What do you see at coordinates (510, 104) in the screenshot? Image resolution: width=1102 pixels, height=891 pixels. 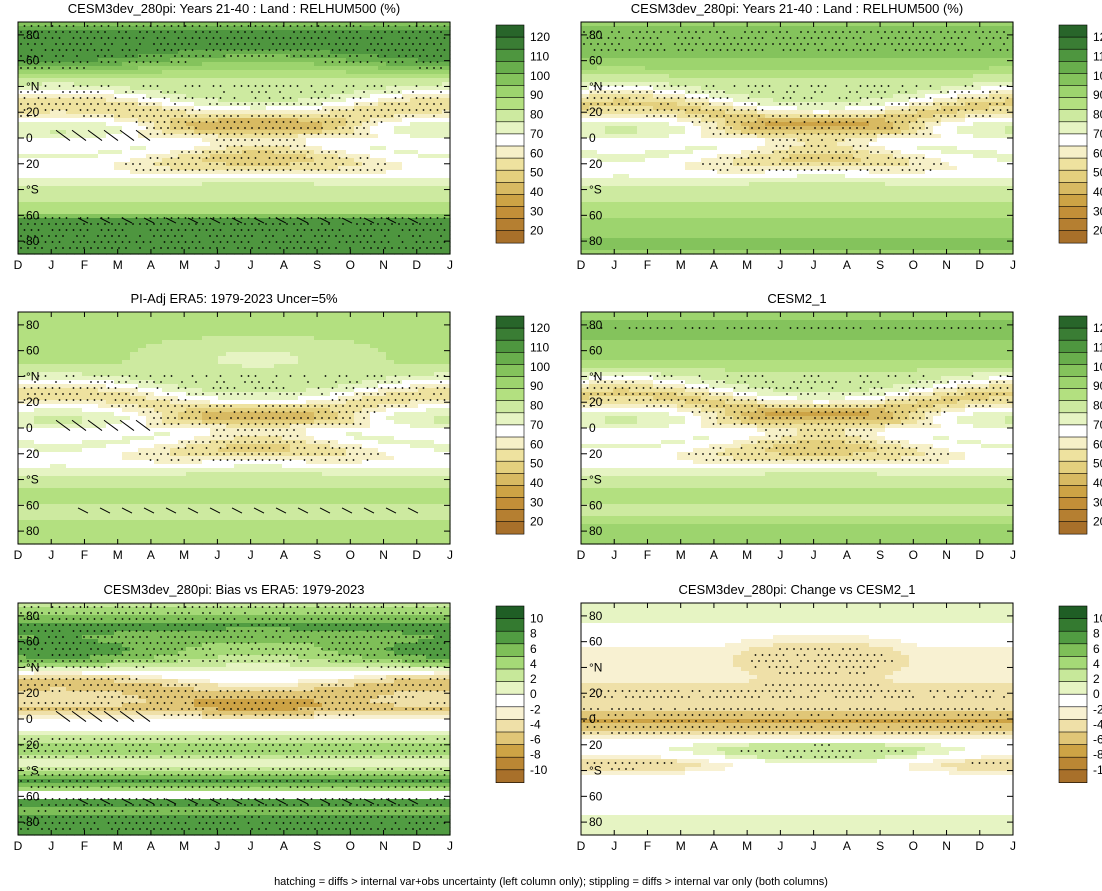 I see `colorbar-swatch` at bounding box center [510, 104].